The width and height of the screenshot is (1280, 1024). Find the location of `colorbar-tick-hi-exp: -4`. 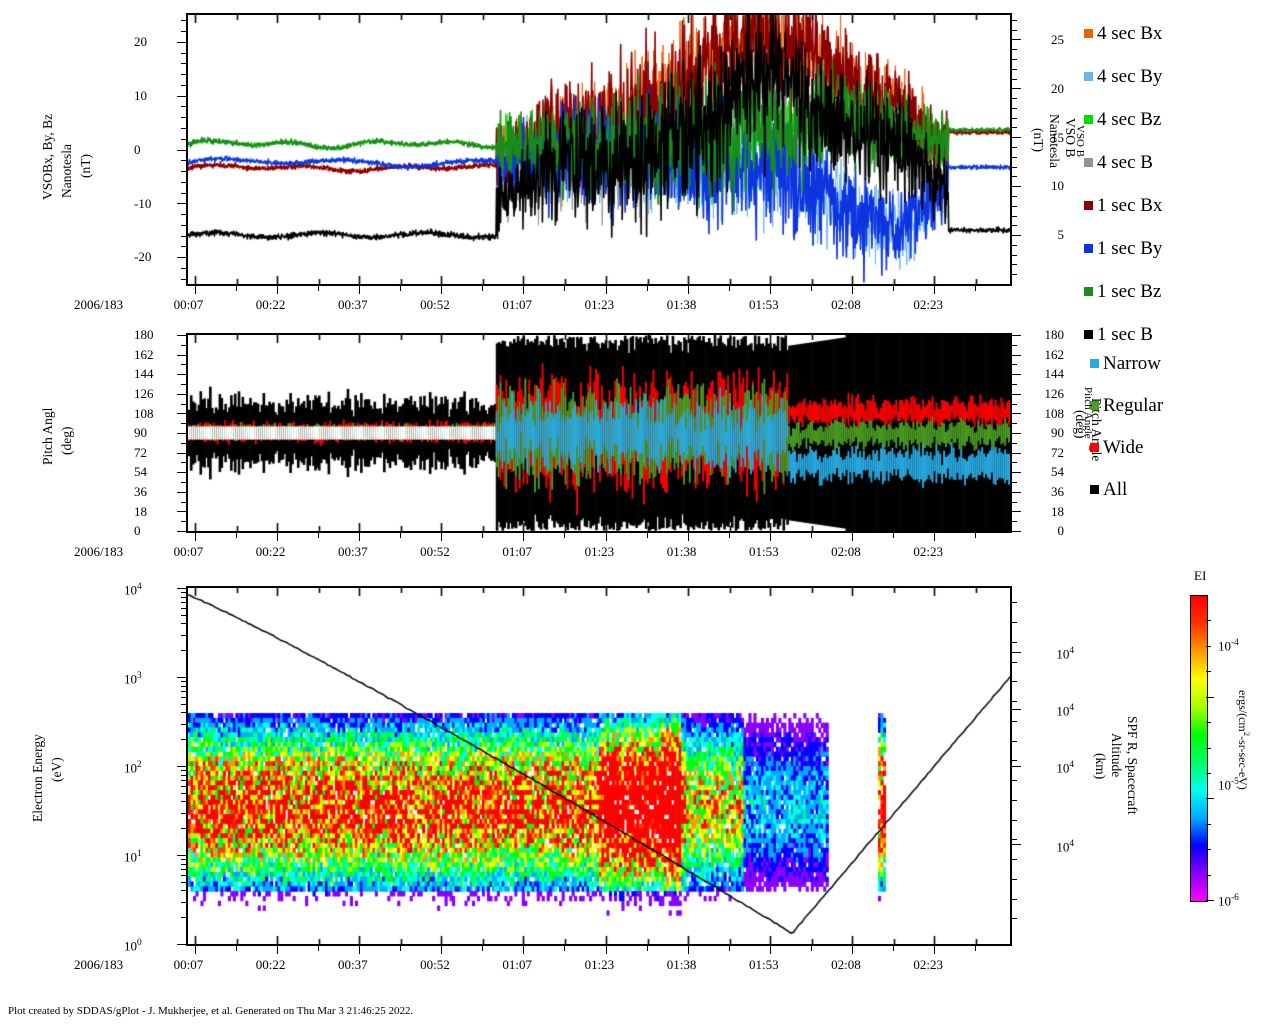

colorbar-tick-hi-exp: -4 is located at coordinates (1235, 643).